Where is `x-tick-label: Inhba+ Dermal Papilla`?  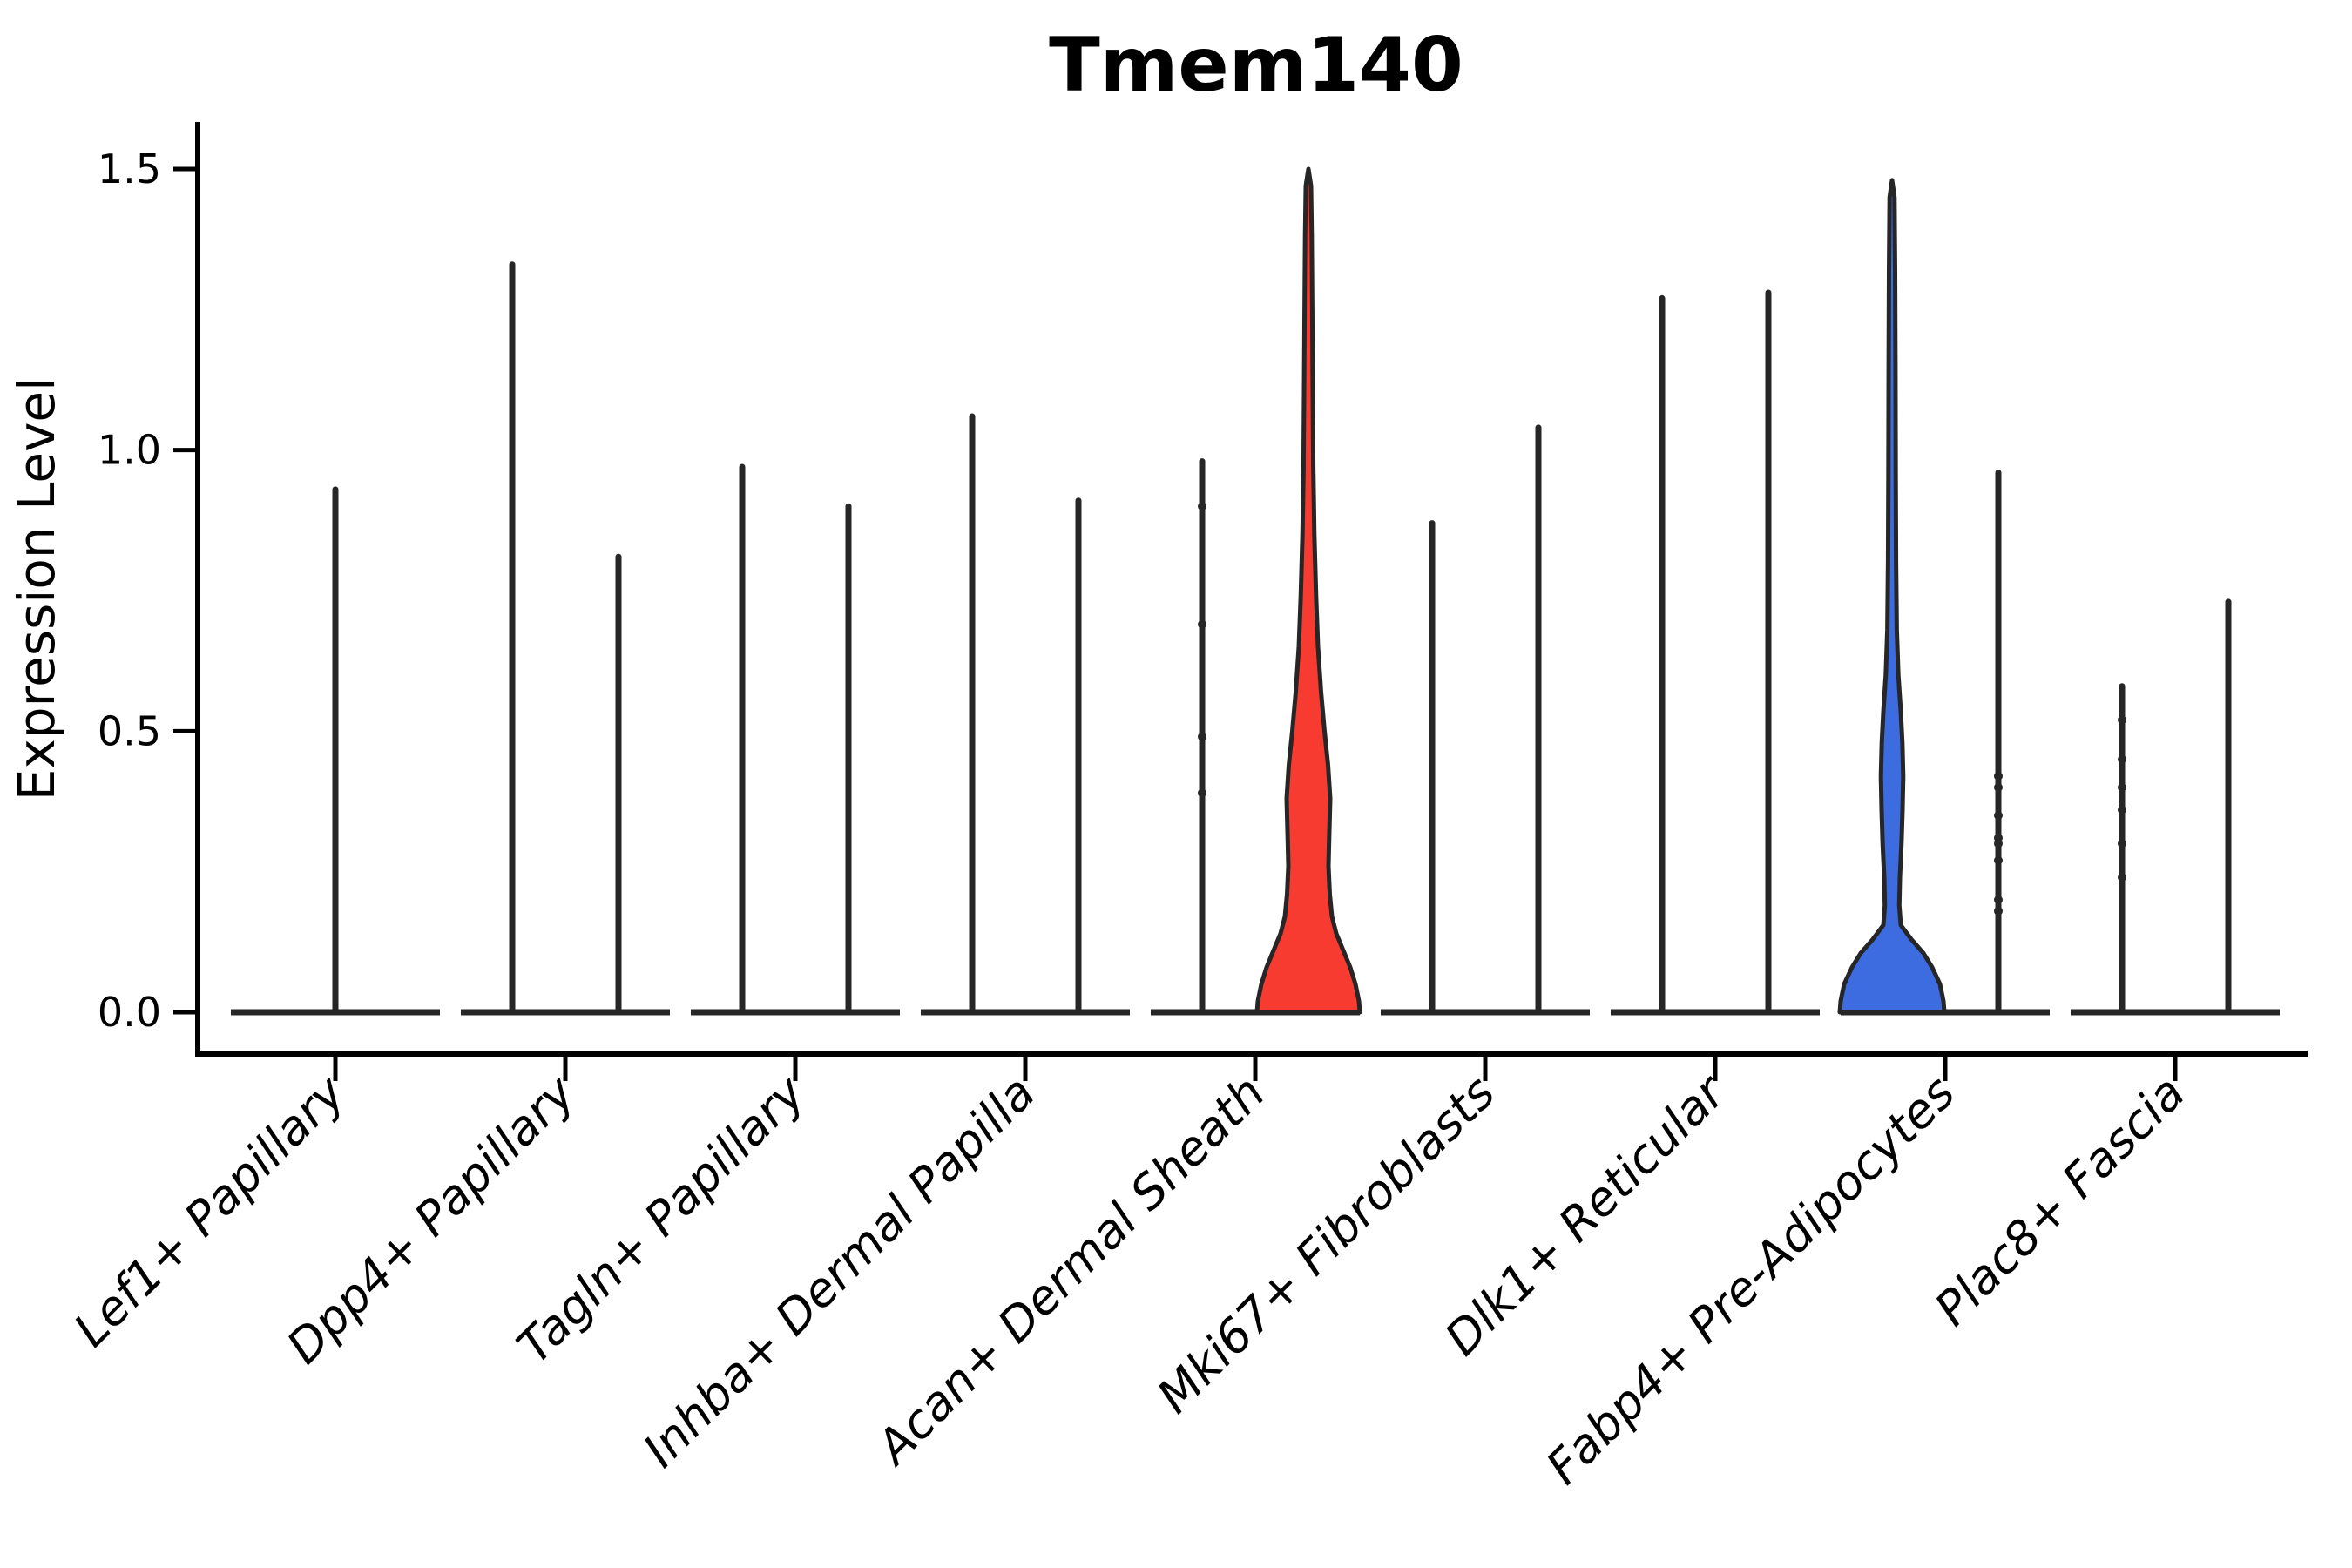
x-tick-label: Inhba+ Dermal Papilla is located at coordinates (839, 1271).